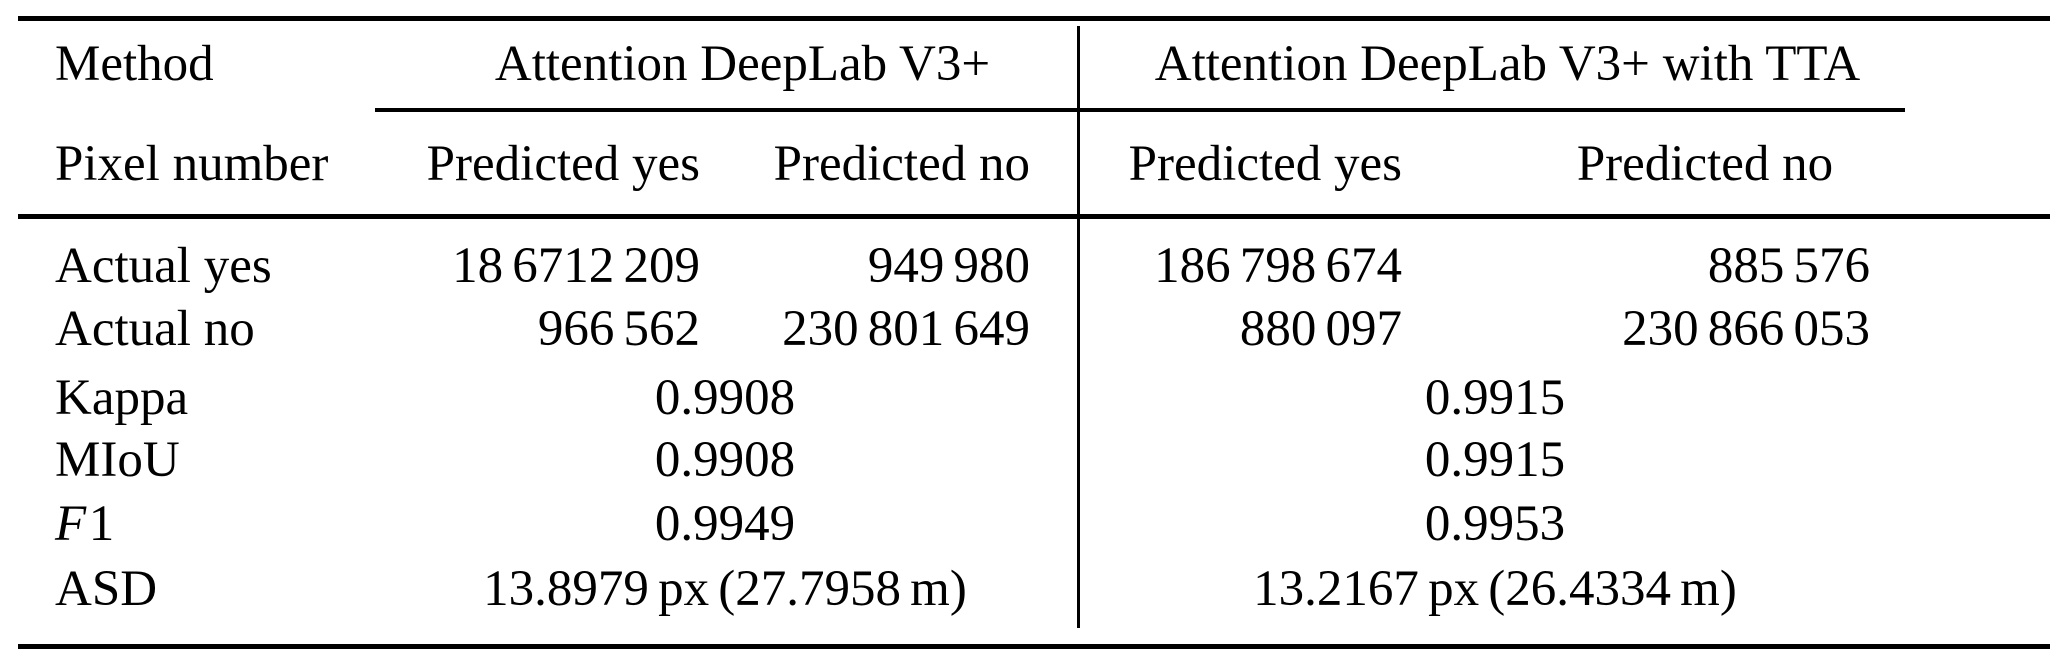  Describe the element at coordinates (1746, 329) in the screenshot. I see `cell-actual-no-g2-predicted-no: 230 866 053` at that location.